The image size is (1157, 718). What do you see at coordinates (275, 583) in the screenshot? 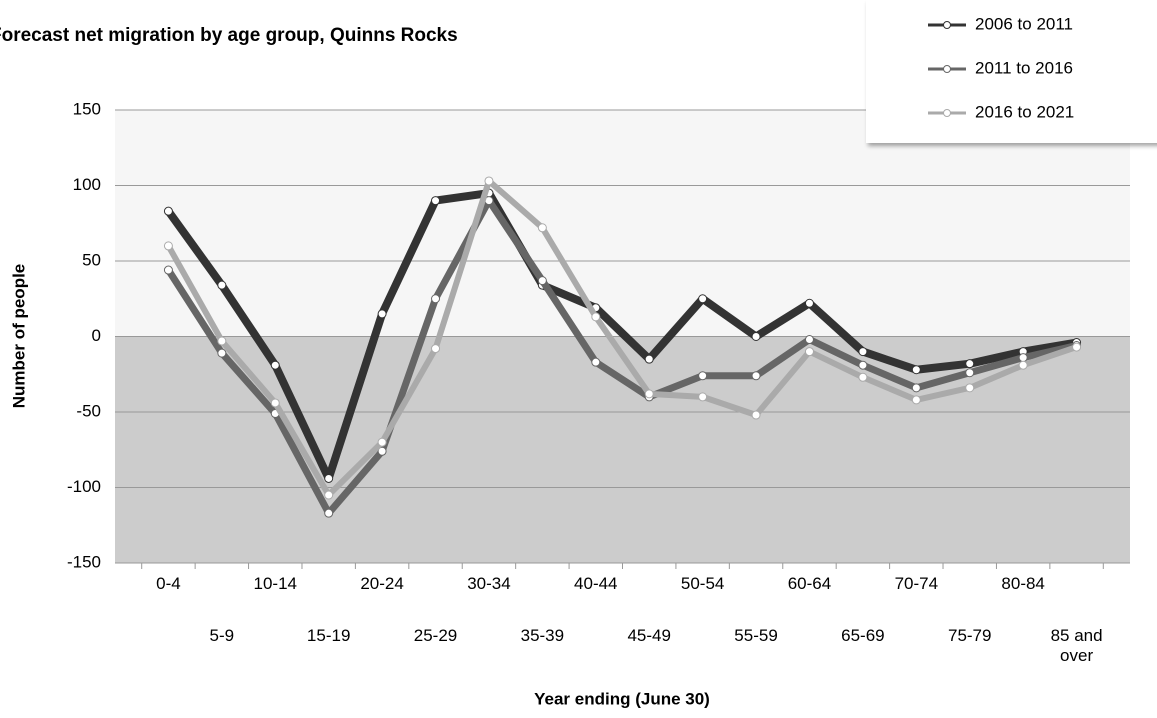
I see `x-tick-label: 10-14` at bounding box center [275, 583].